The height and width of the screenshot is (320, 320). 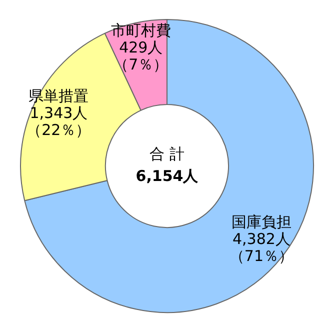 What do you see at coordinates (58, 121) in the screenshot?
I see `data-label: 1,343人（22％）` at bounding box center [58, 121].